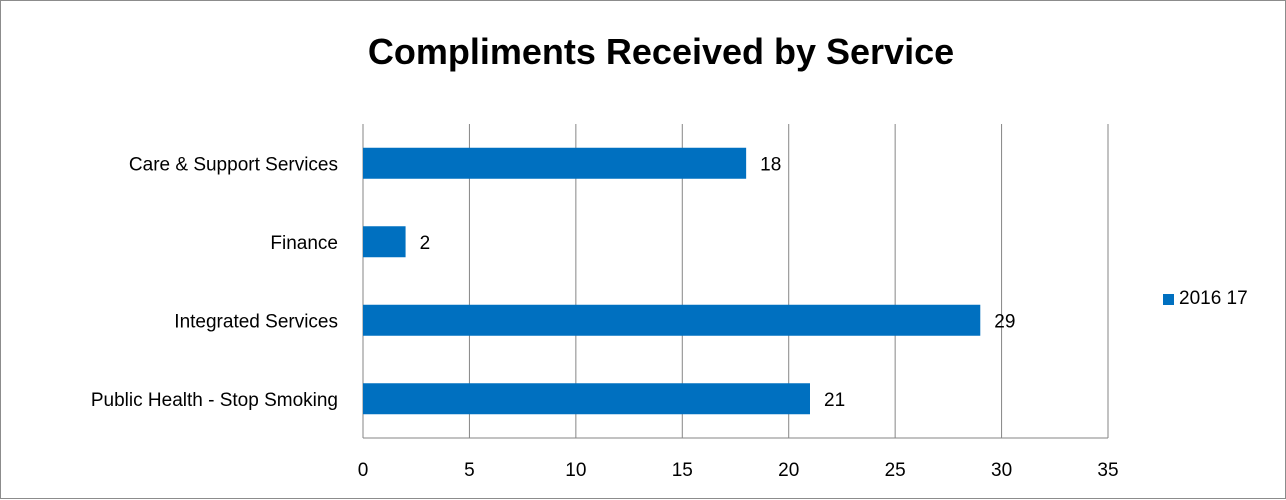  Describe the element at coordinates (834, 400) in the screenshot. I see `data-label: 21` at that location.